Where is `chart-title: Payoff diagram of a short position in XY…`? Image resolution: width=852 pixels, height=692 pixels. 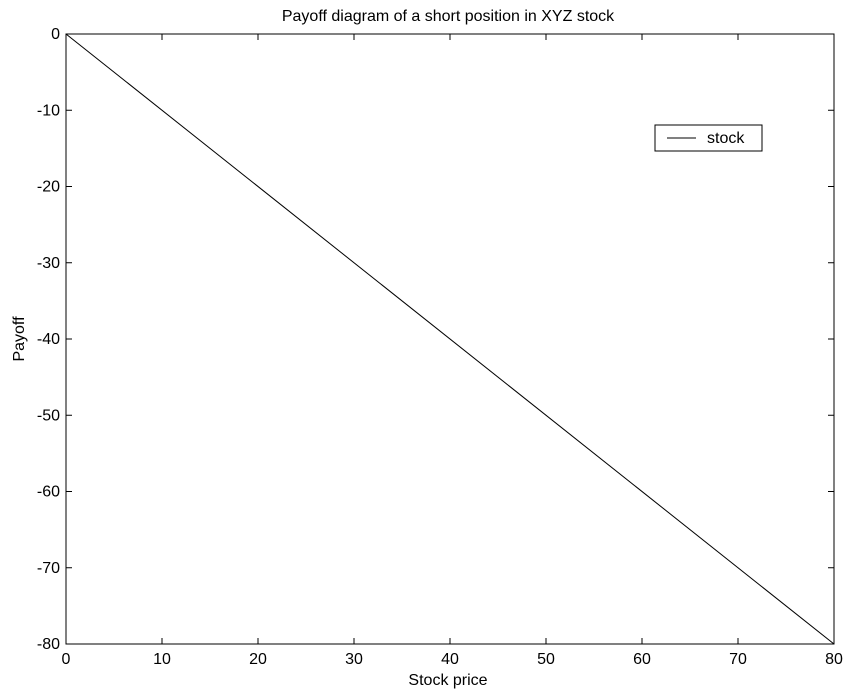
chart-title: Payoff diagram of a short position in XY… is located at coordinates (448, 16).